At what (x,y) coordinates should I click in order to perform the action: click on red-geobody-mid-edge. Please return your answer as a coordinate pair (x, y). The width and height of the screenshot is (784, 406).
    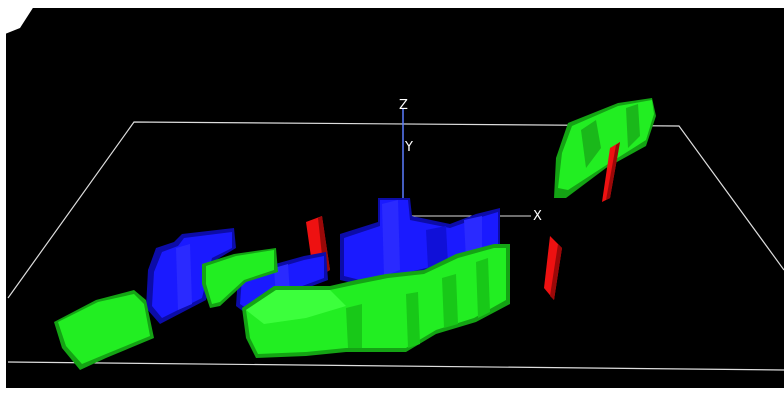
    Looking at the image, I should click on (324, 245).